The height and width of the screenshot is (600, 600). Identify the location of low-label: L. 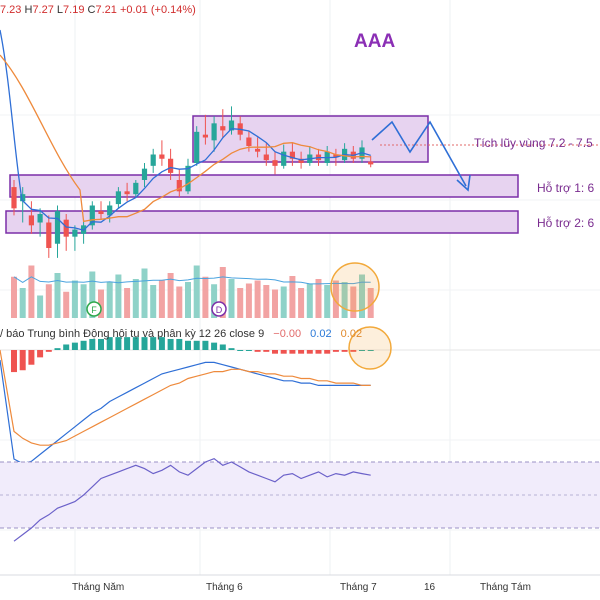
(60, 10).